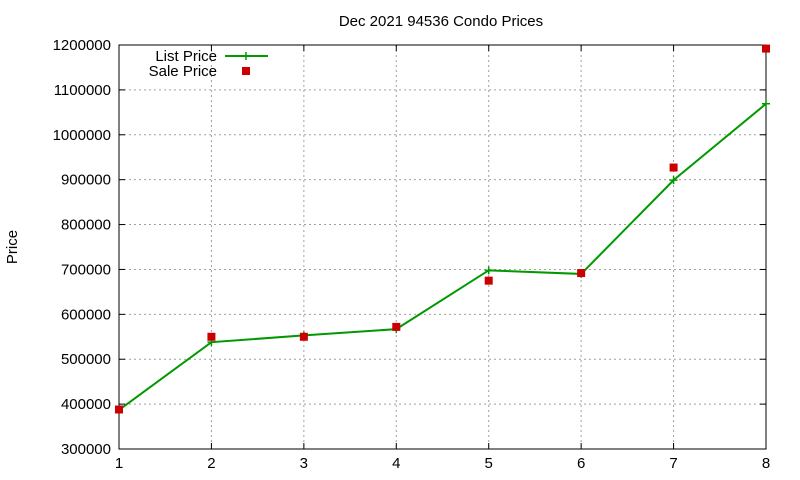 The width and height of the screenshot is (800, 480). Describe the element at coordinates (673, 463) in the screenshot. I see `x-tick-label: 7` at that location.